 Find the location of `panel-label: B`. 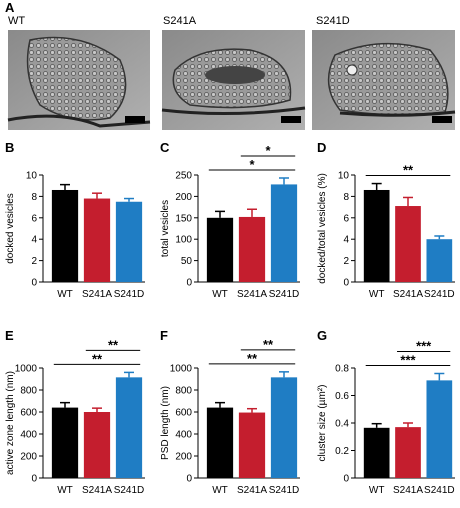

panel-label: B is located at coordinates (9, 147).